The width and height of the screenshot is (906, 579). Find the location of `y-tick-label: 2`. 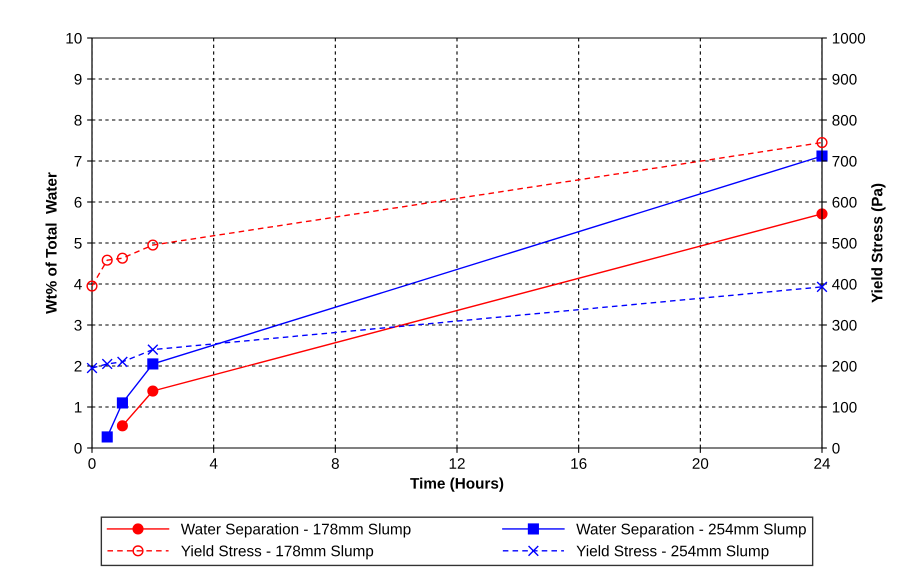

y-tick-label: 2 is located at coordinates (78, 366).